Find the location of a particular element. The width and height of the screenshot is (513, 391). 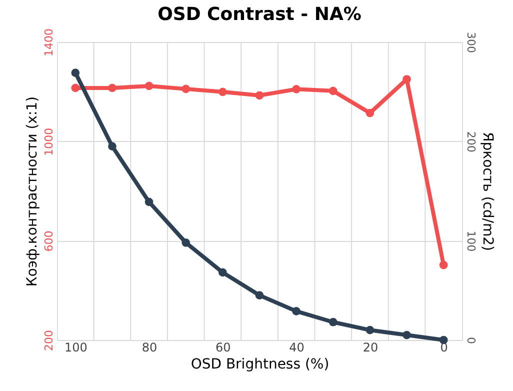

x-tick-label: 20 is located at coordinates (370, 347).